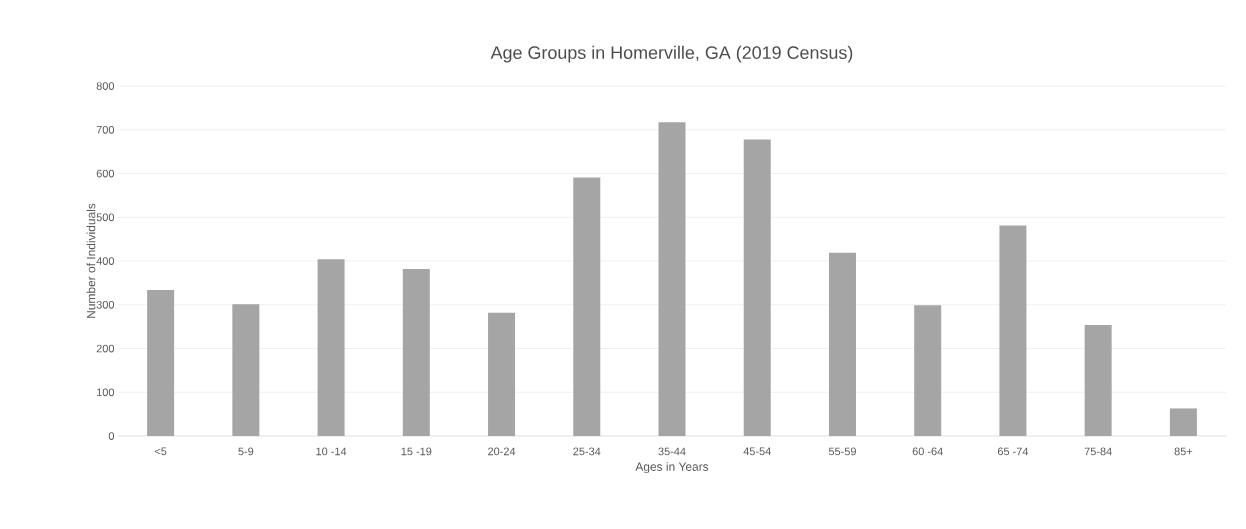 The height and width of the screenshot is (529, 1246). I want to click on x-tick-label: 65 -74, so click(1013, 451).